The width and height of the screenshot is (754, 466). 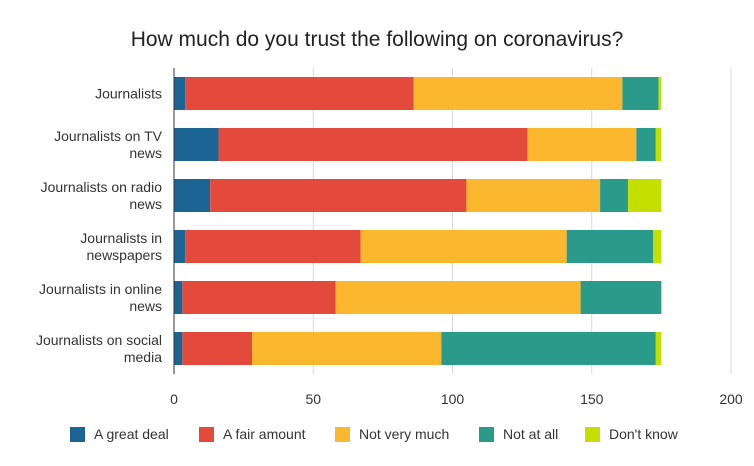 I want to click on x-tick-label: 100, so click(x=453, y=399).